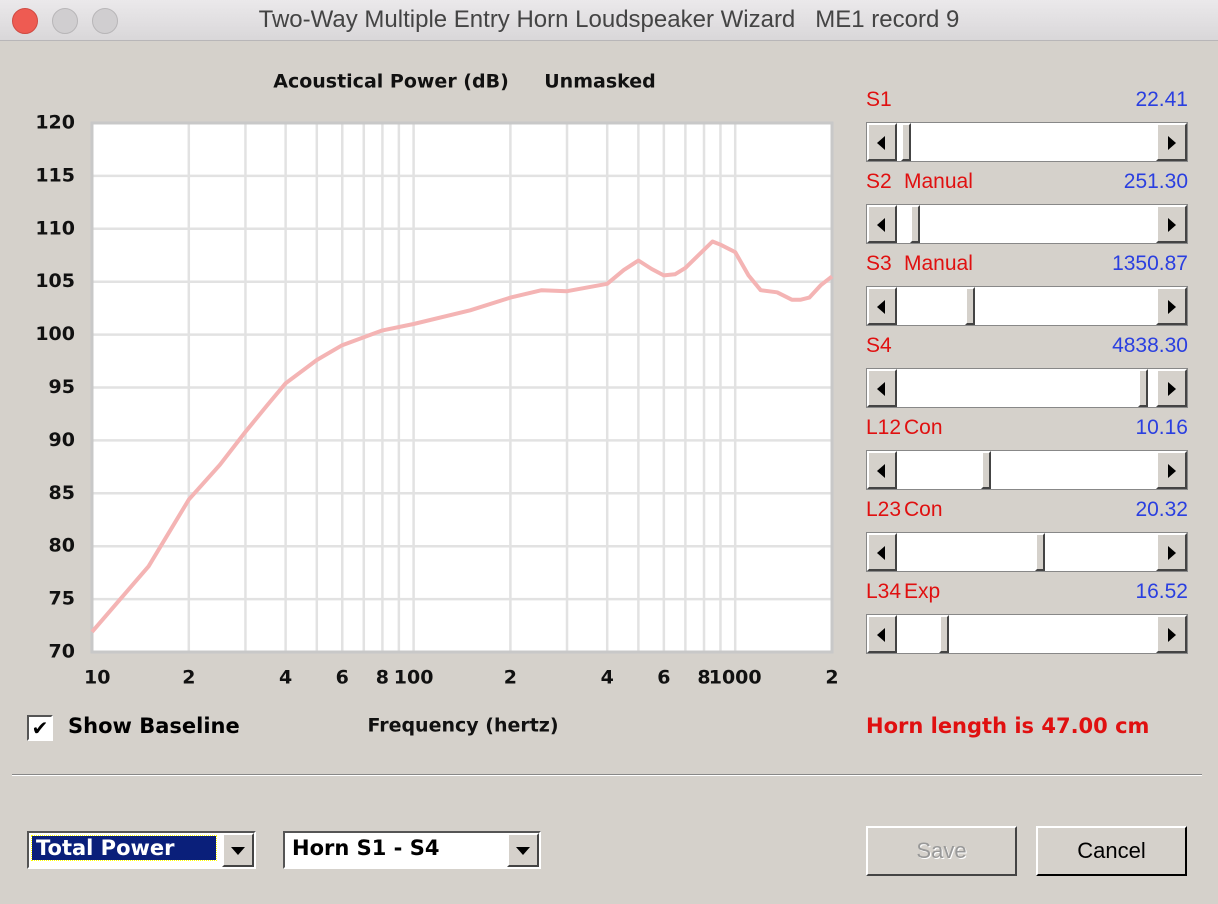  Describe the element at coordinates (879, 181) in the screenshot. I see `slider-name: S2` at that location.